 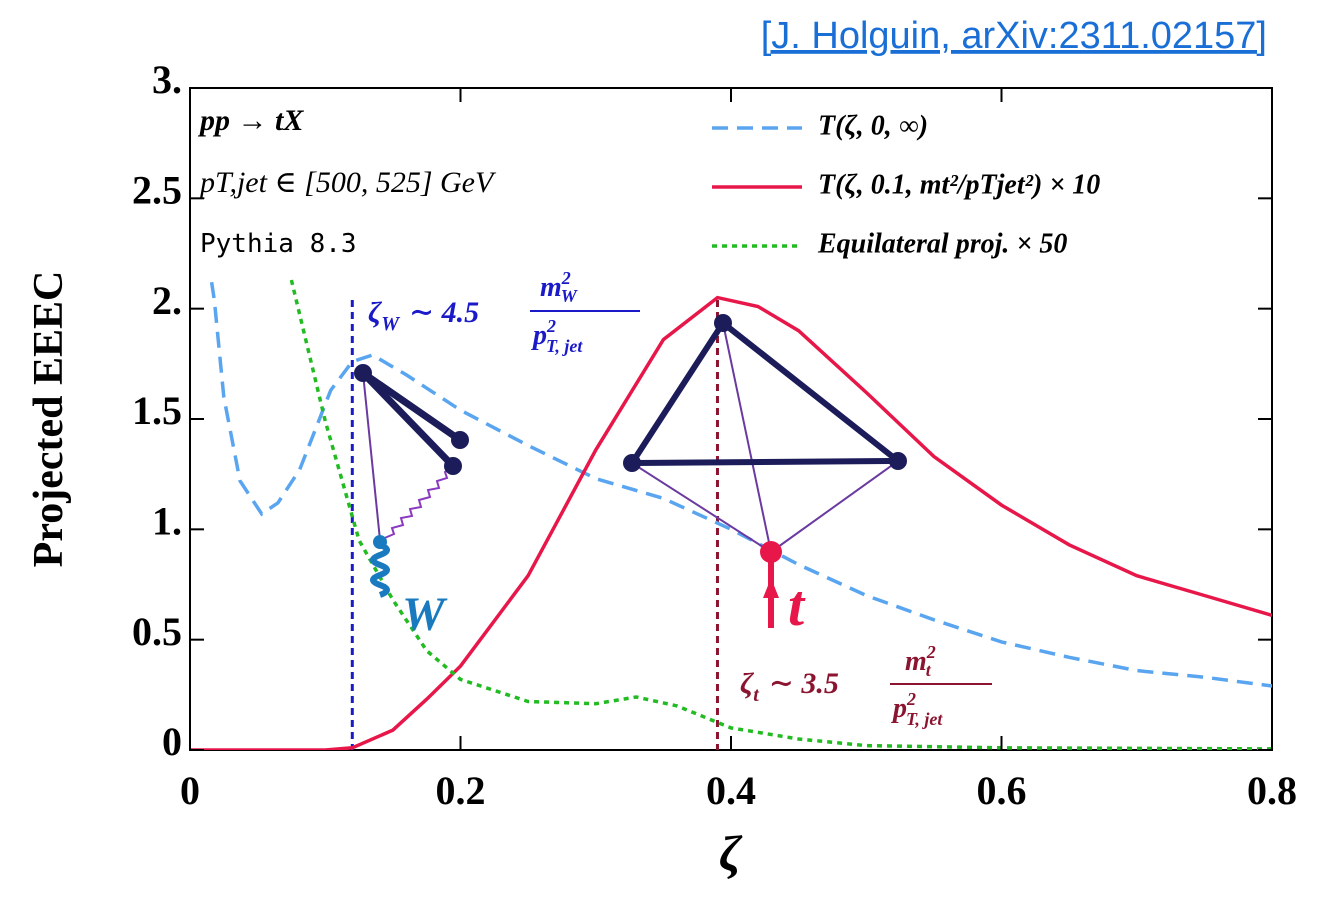 I want to click on x-tick-label: 0.6, so click(x=1002, y=790).